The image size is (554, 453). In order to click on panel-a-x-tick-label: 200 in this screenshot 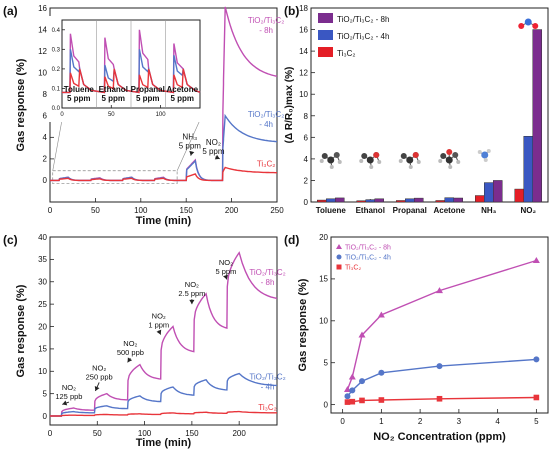, I will do `click(232, 210)`.